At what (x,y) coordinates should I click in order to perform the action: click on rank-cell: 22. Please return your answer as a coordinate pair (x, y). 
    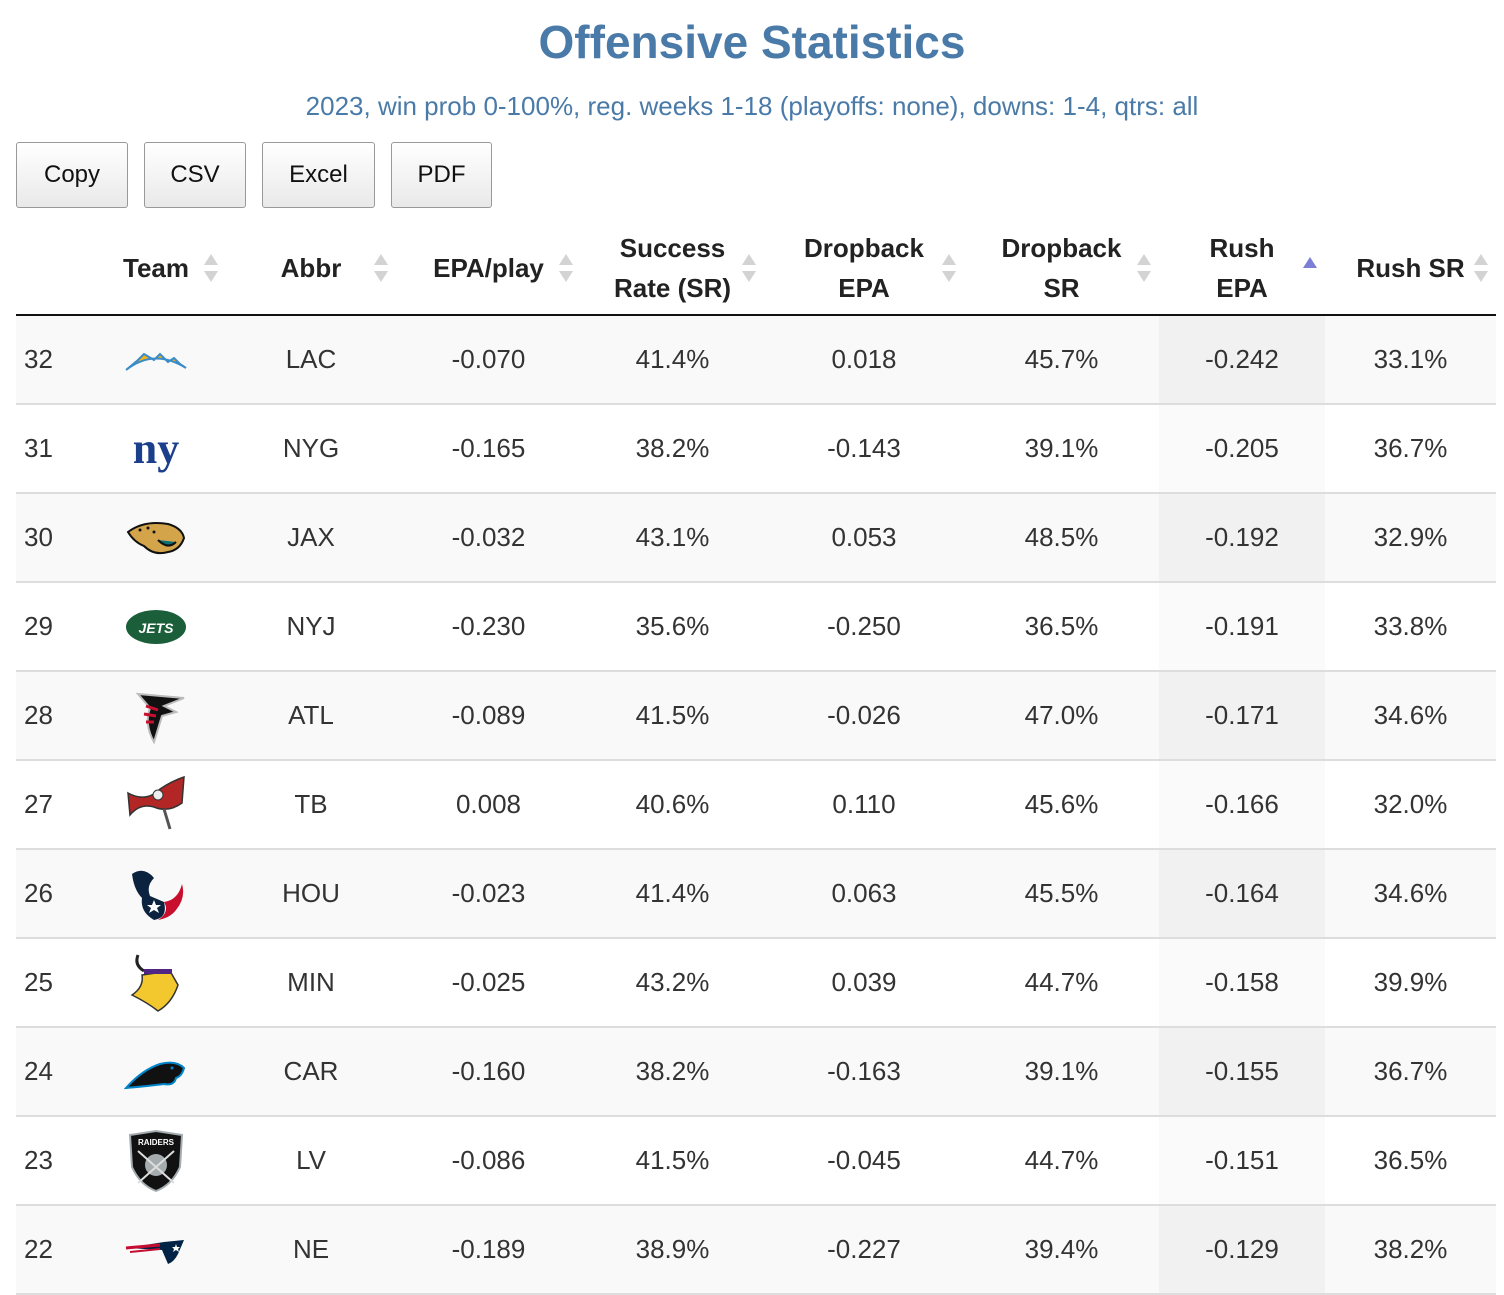
    Looking at the image, I should click on (51, 1250).